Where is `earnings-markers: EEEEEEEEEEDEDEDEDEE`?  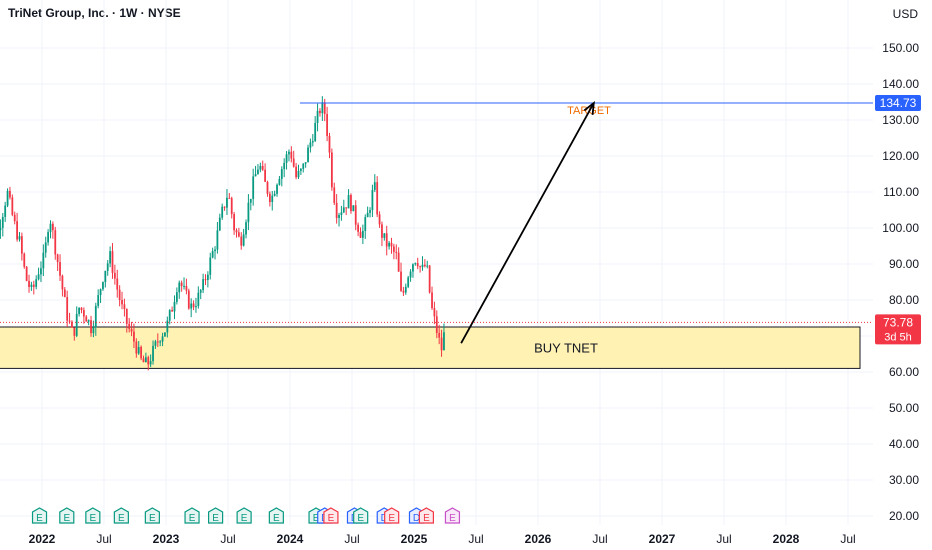 earnings-markers: EEEEEEEEEEDEDEDEDEE is located at coordinates (246, 515).